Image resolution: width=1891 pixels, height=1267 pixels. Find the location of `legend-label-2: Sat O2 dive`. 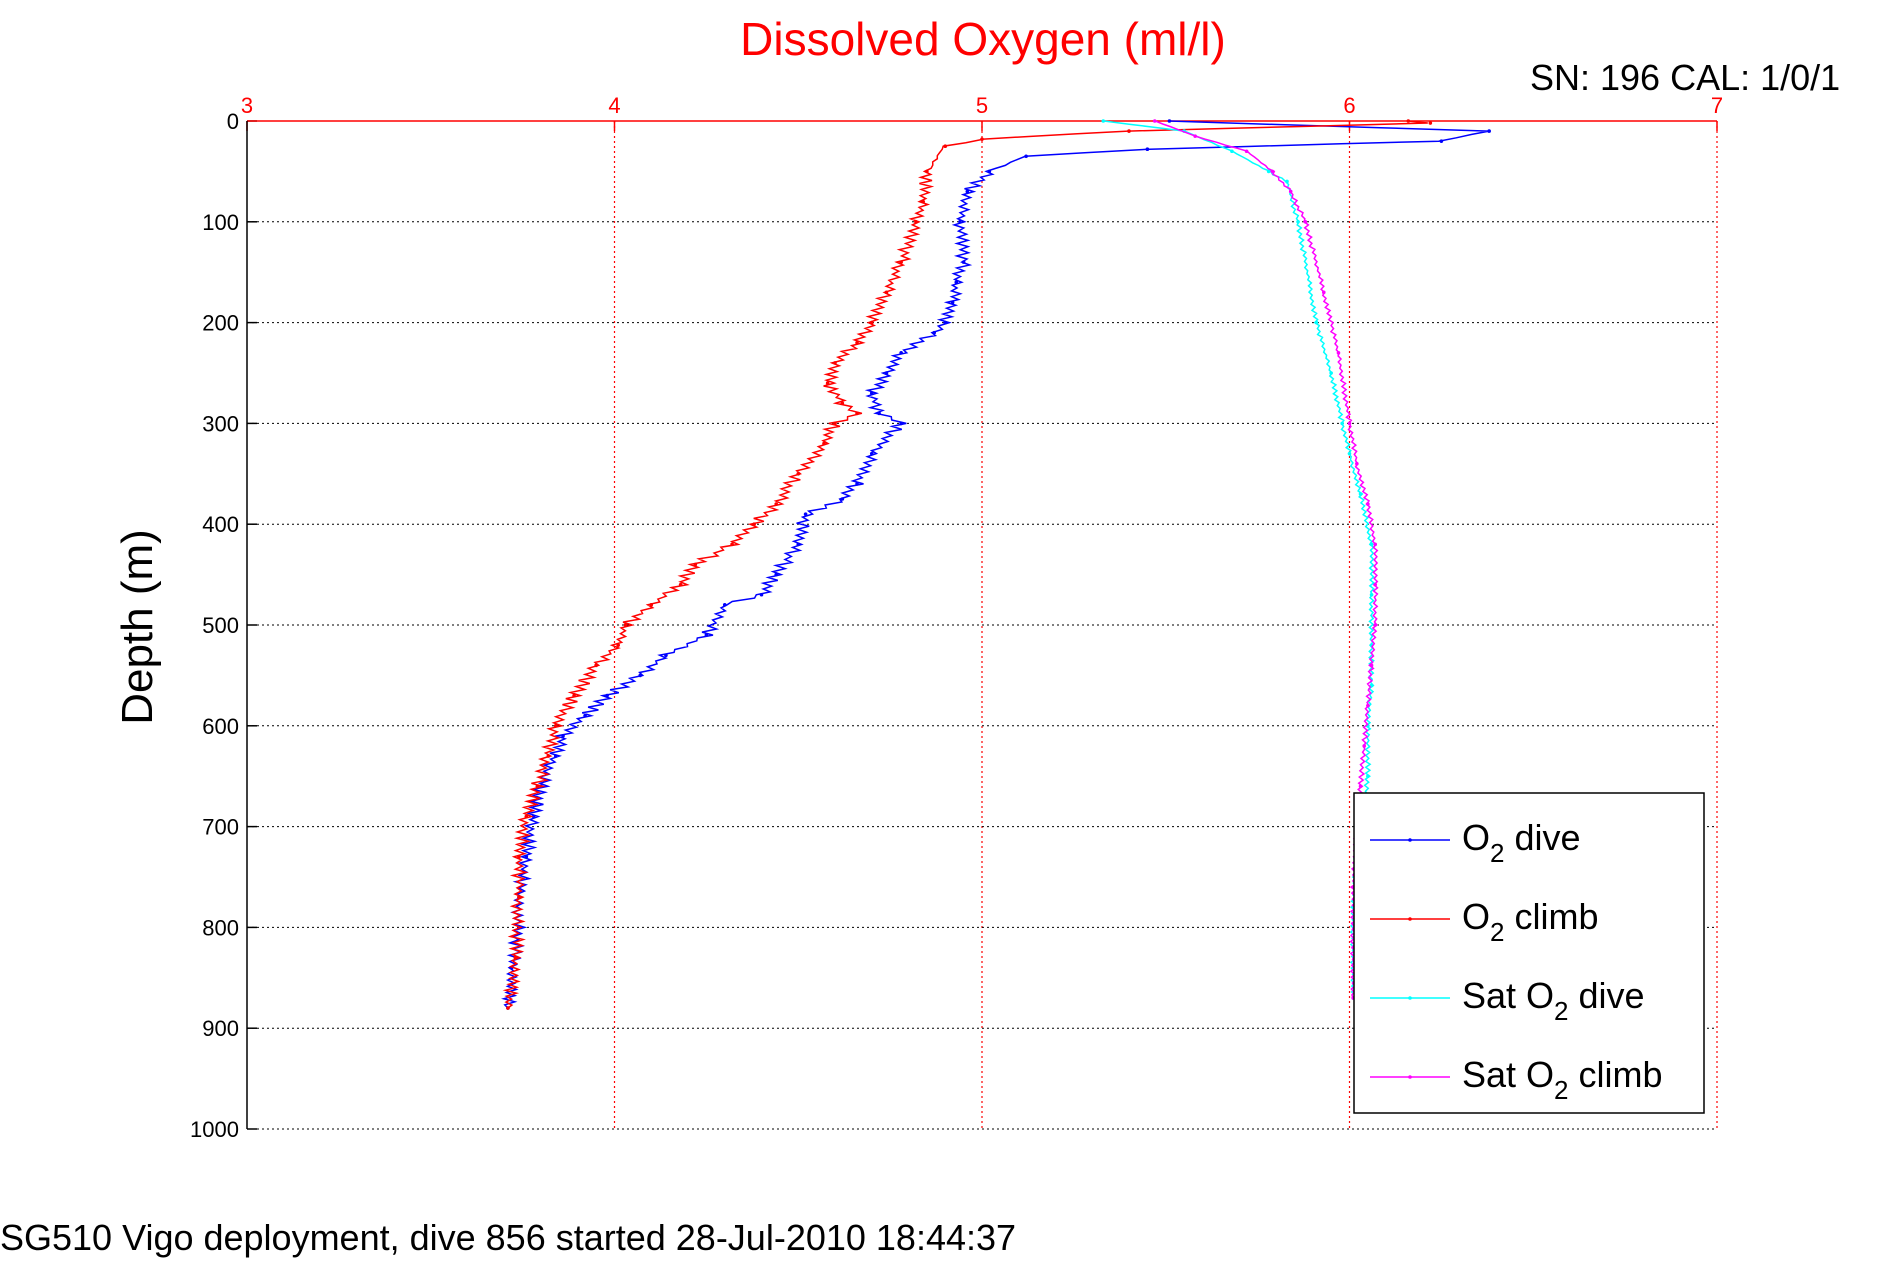

legend-label-2: Sat O2 dive is located at coordinates (1553, 1000).